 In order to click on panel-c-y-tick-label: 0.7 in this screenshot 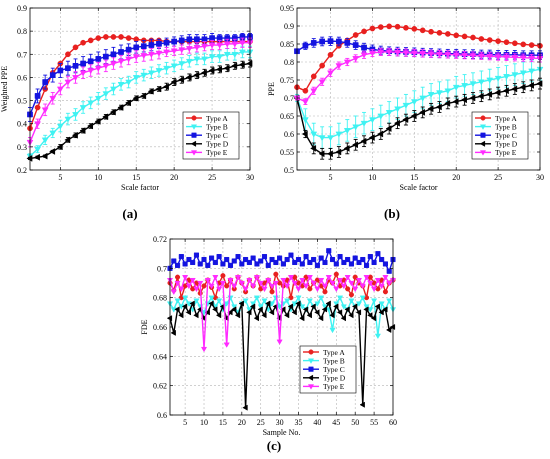, I will do `click(162, 268)`.